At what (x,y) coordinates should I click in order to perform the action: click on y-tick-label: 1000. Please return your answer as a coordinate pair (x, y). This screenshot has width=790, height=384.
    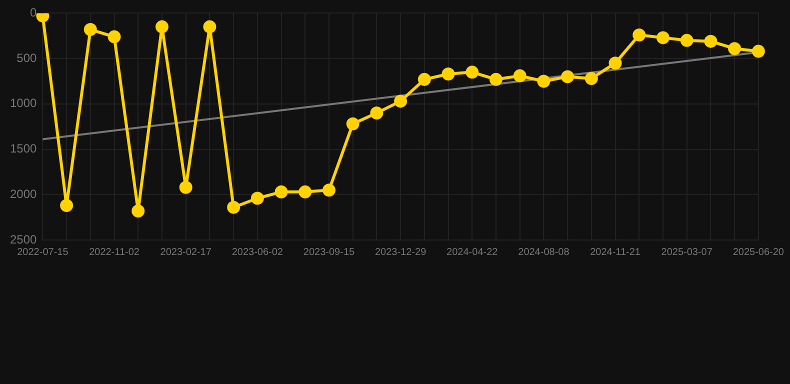
    Looking at the image, I should click on (24, 103).